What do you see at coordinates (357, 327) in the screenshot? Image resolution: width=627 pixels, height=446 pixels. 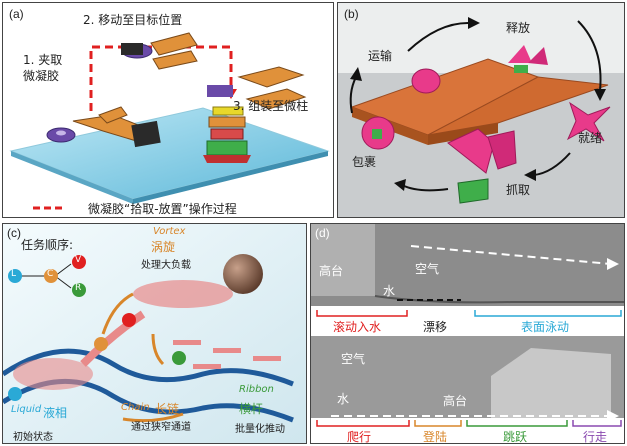 I see `seg-roll: 滚动入水` at bounding box center [357, 327].